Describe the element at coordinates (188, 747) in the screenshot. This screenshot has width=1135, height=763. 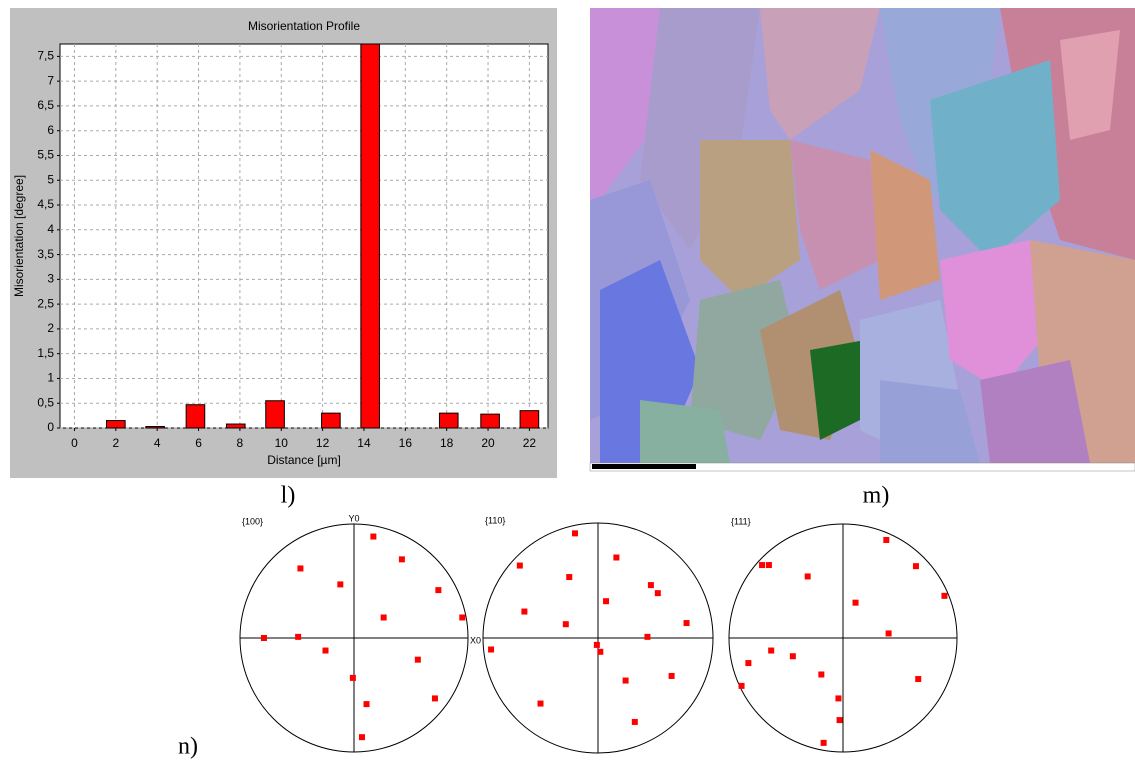
I see `panel-label: n)` at that location.